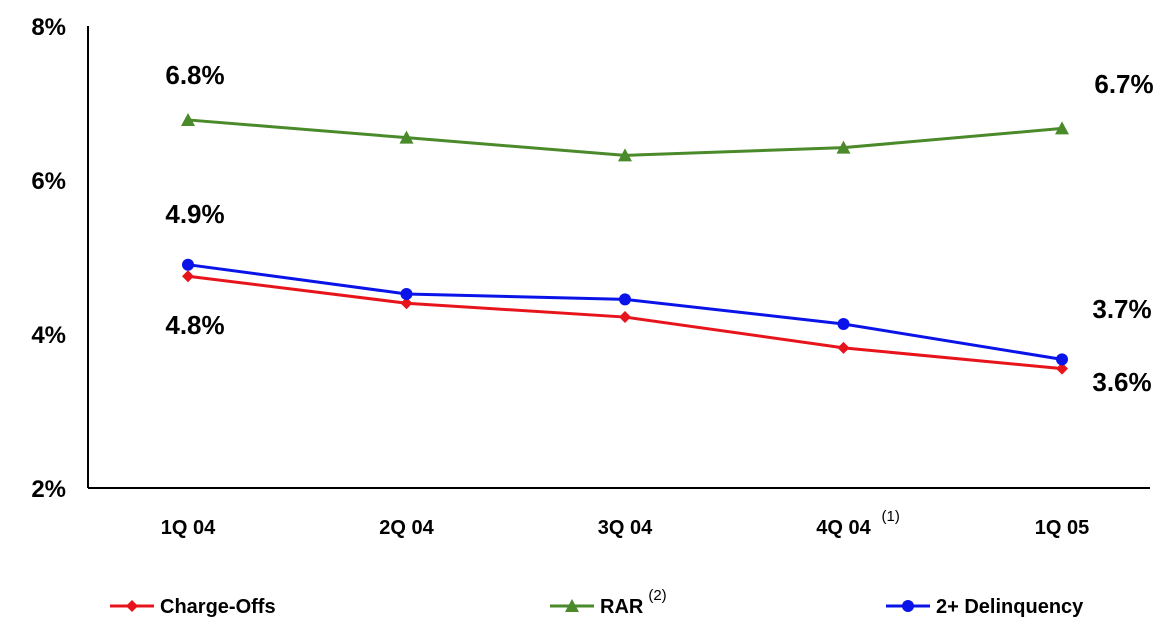 This screenshot has width=1167, height=622. What do you see at coordinates (48, 335) in the screenshot?
I see `y-tick-label: 4%` at bounding box center [48, 335].